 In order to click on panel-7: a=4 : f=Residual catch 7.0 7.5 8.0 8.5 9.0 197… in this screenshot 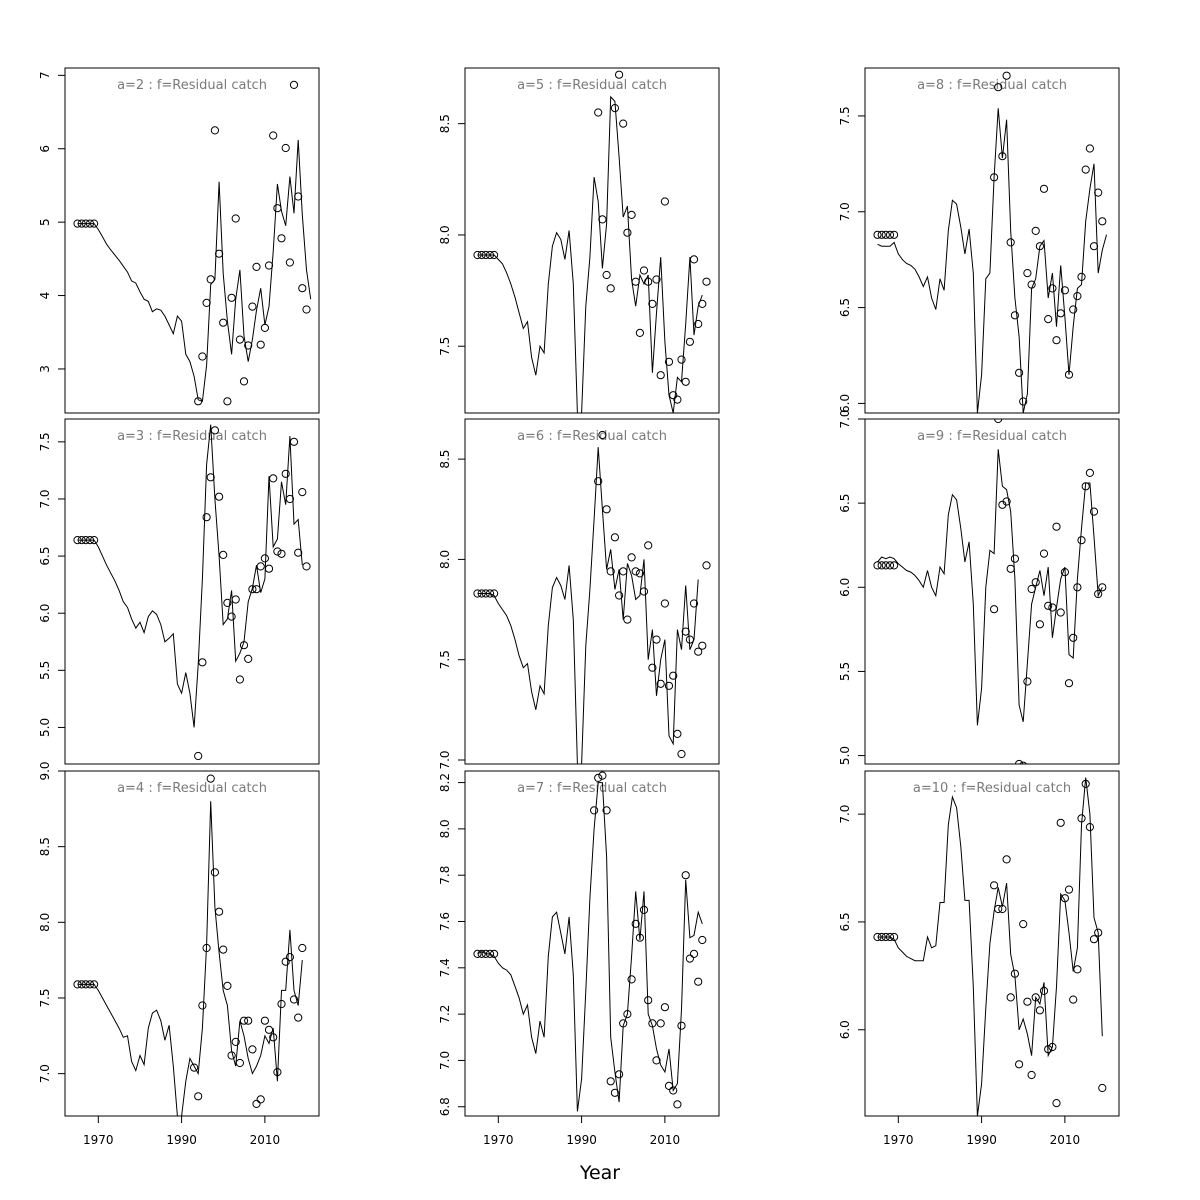, I will do `click(179, 954)`.